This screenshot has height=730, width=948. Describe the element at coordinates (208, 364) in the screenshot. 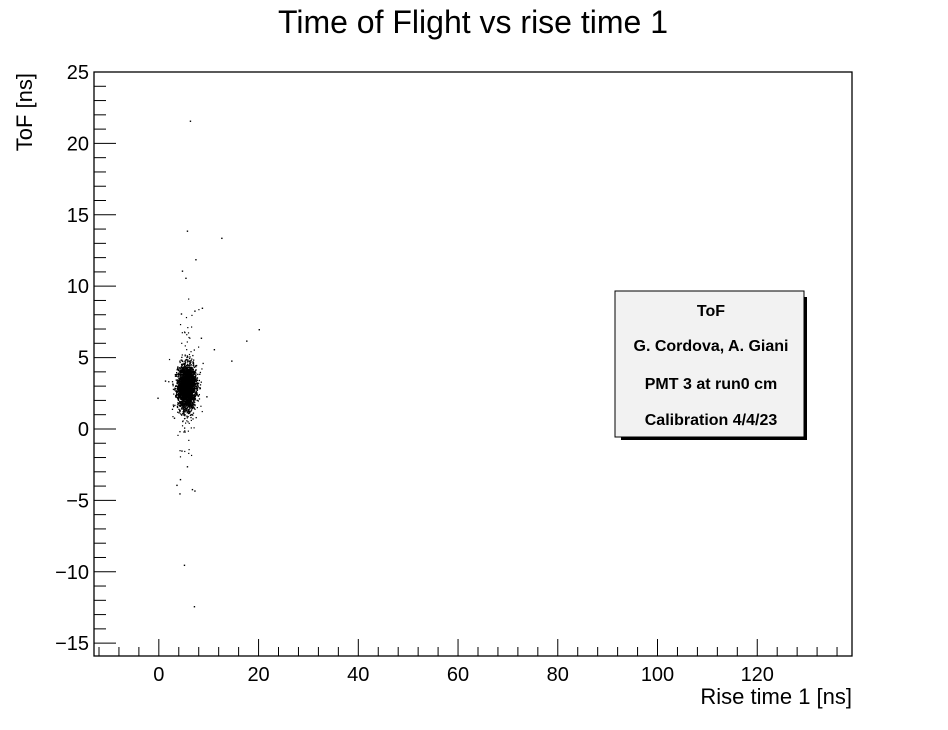

I see `scatter-points` at that location.